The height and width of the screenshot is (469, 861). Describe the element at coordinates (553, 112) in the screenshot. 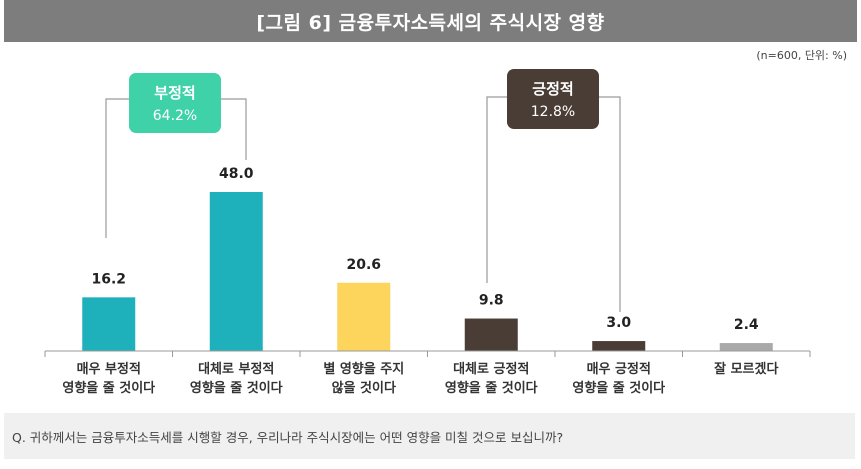

I see `positive-callout-value: 12.8%` at that location.